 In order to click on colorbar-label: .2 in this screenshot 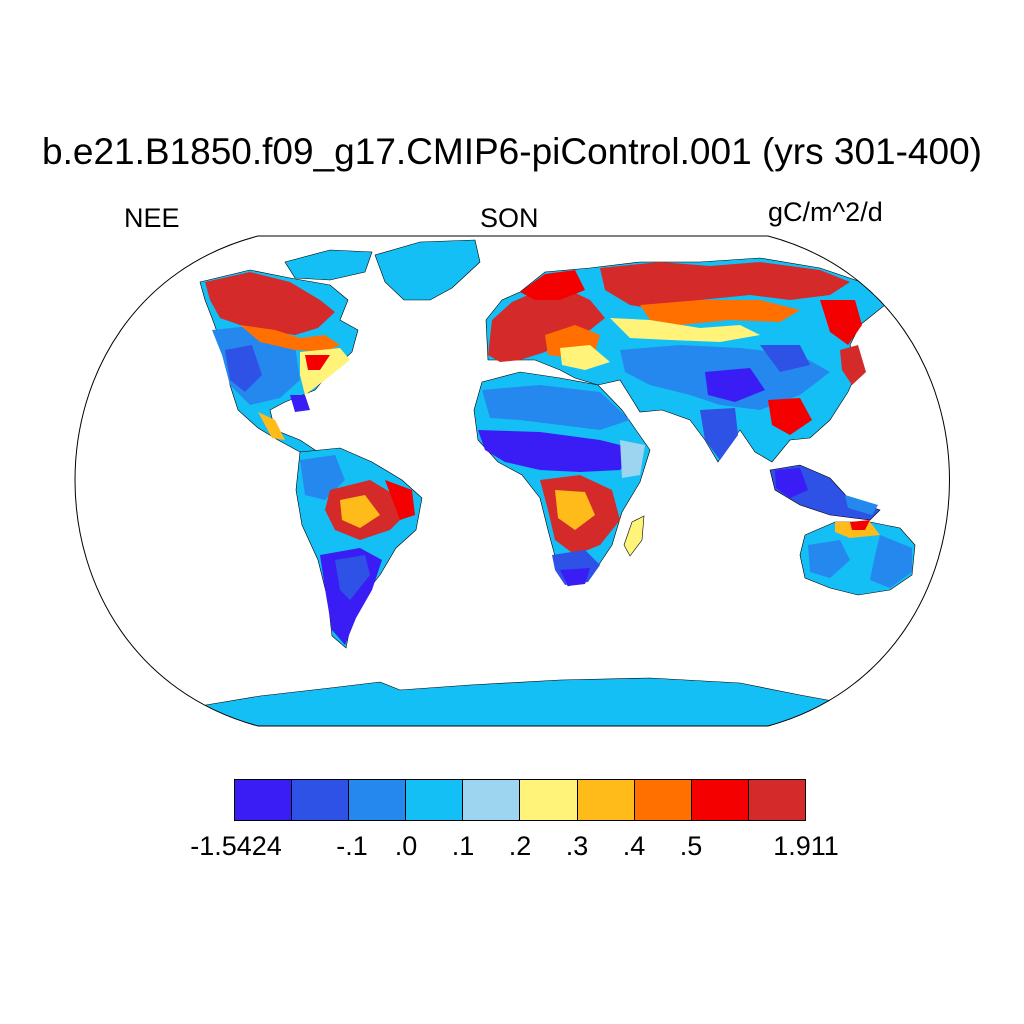, I will do `click(520, 846)`.